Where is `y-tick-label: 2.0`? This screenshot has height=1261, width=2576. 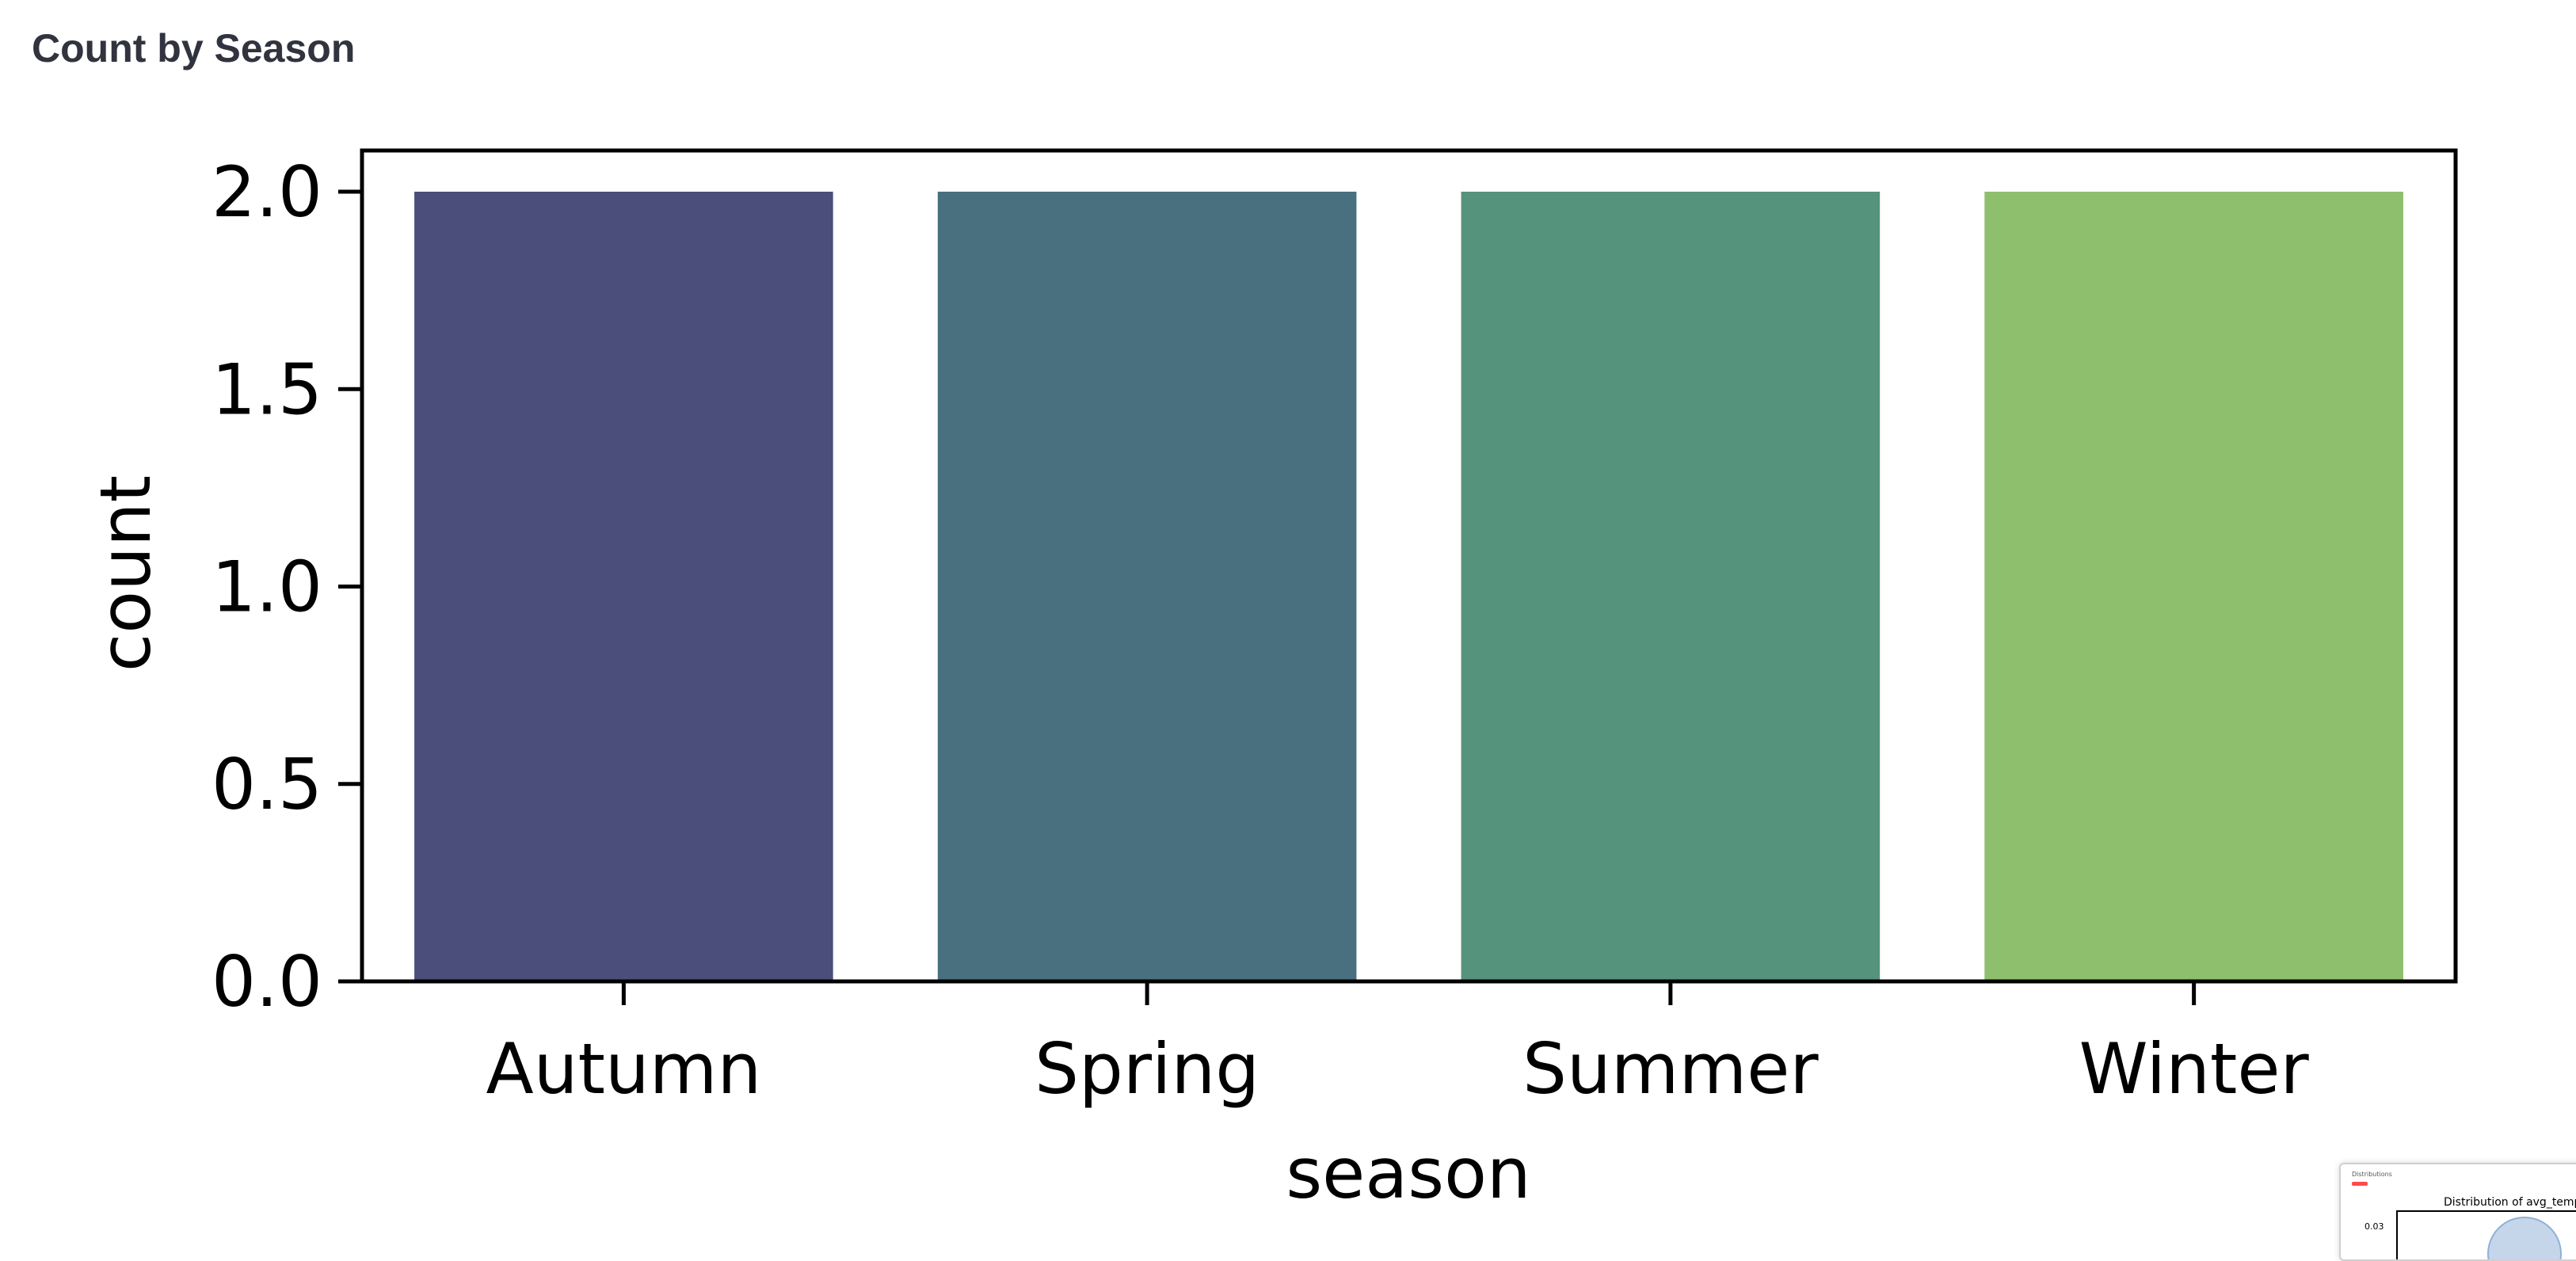 y-tick-label: 2.0 is located at coordinates (266, 192).